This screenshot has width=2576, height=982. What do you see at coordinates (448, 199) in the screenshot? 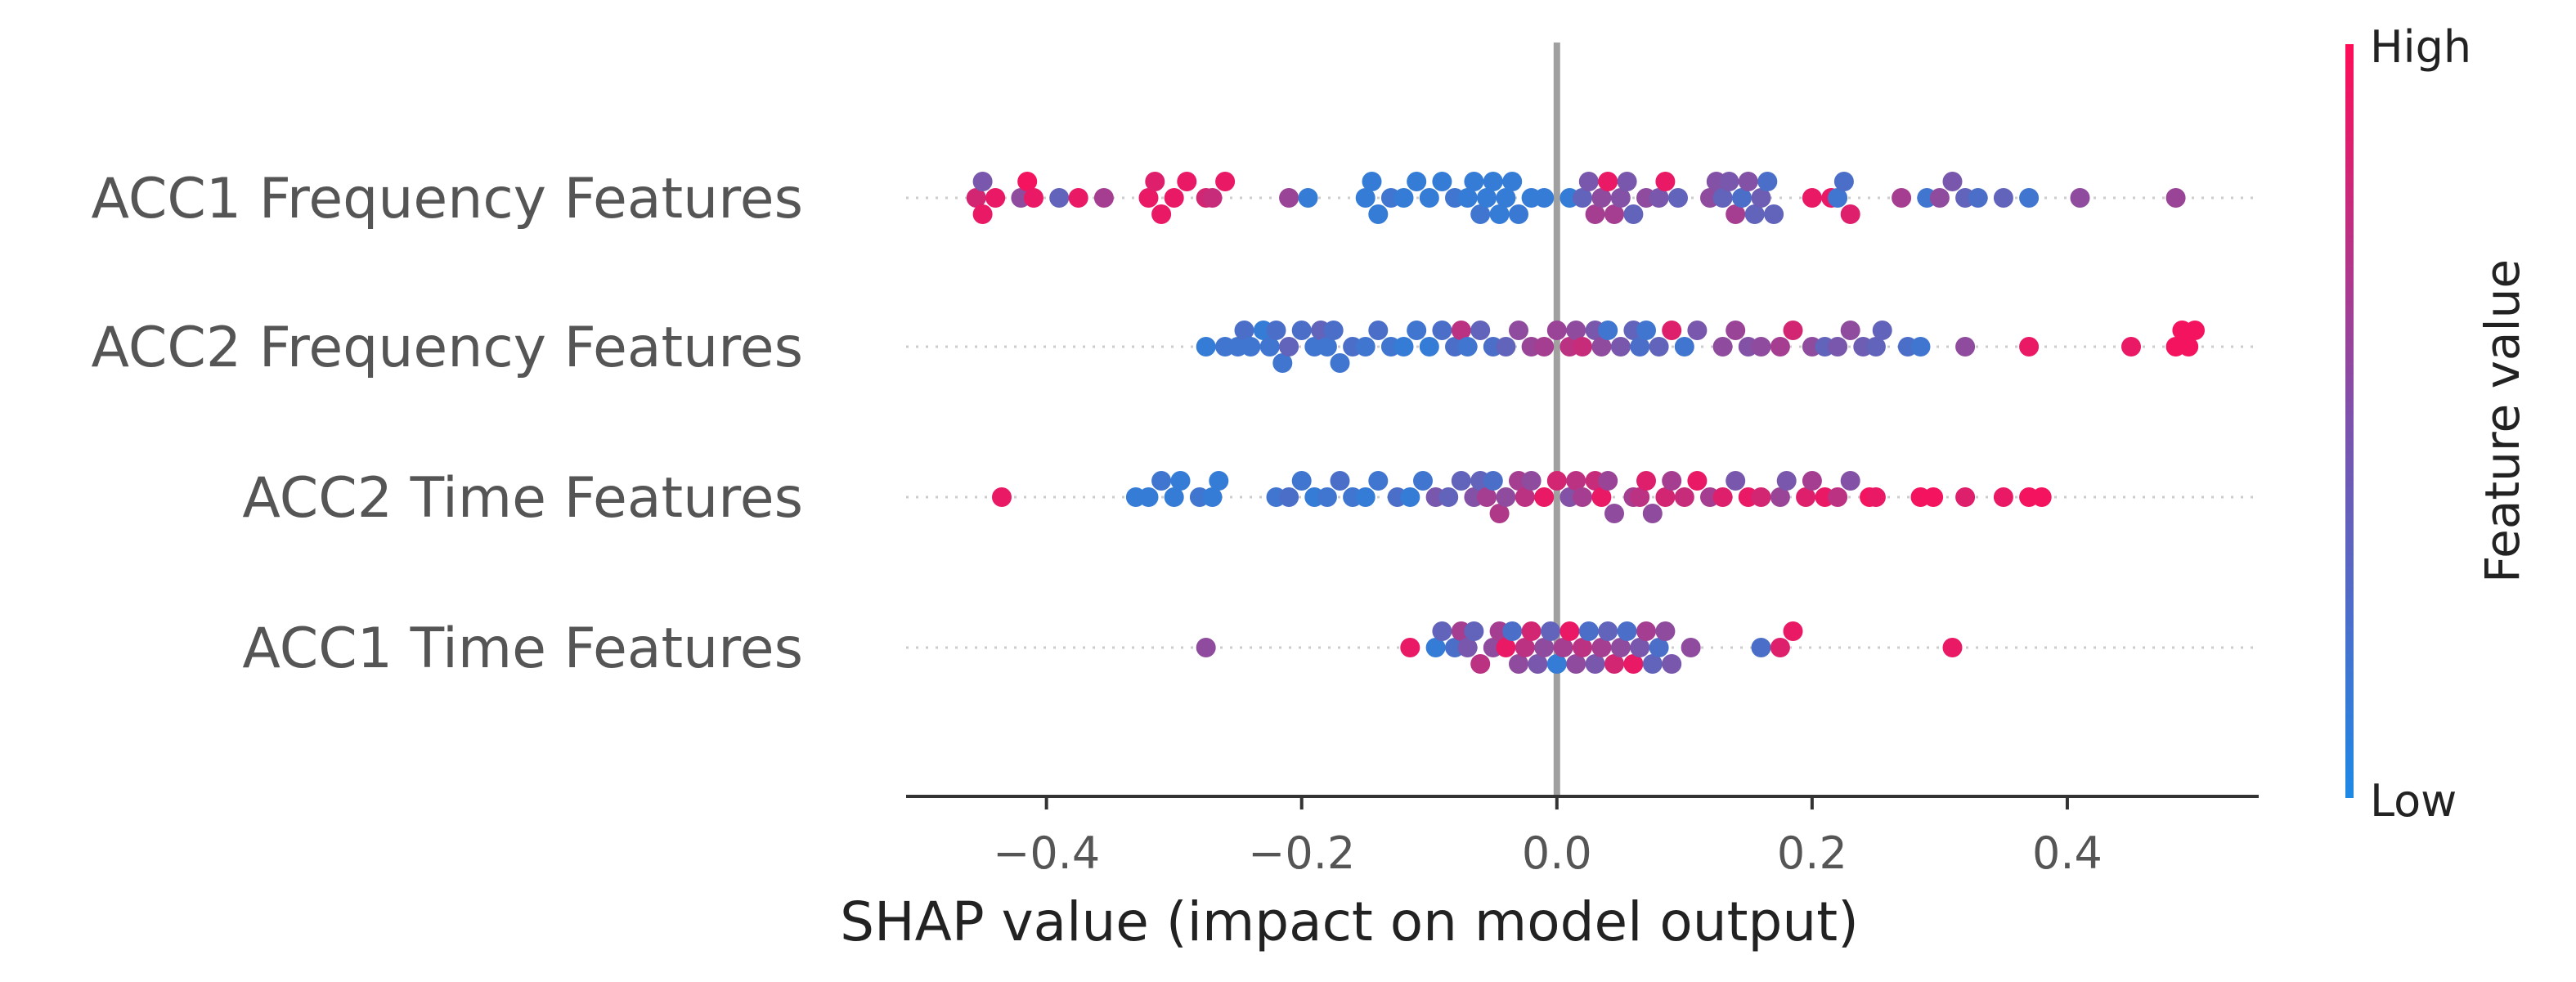
I see `feature-label: ACC1 Frequency Features` at bounding box center [448, 199].